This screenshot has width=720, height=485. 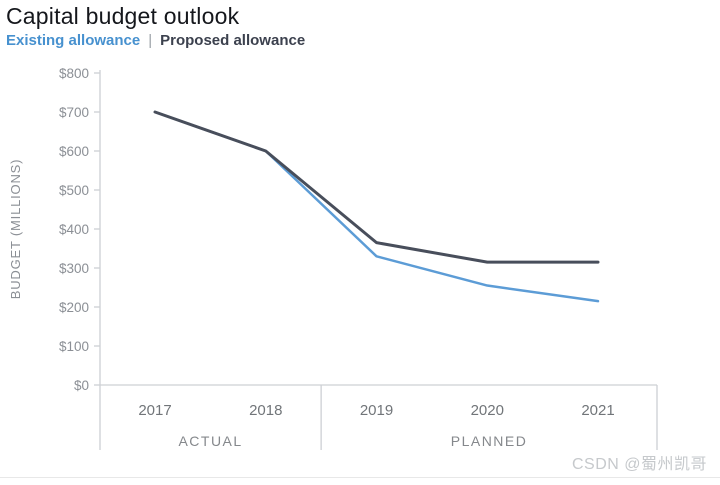 What do you see at coordinates (74, 190) in the screenshot?
I see `y-axis-tick-label: $500` at bounding box center [74, 190].